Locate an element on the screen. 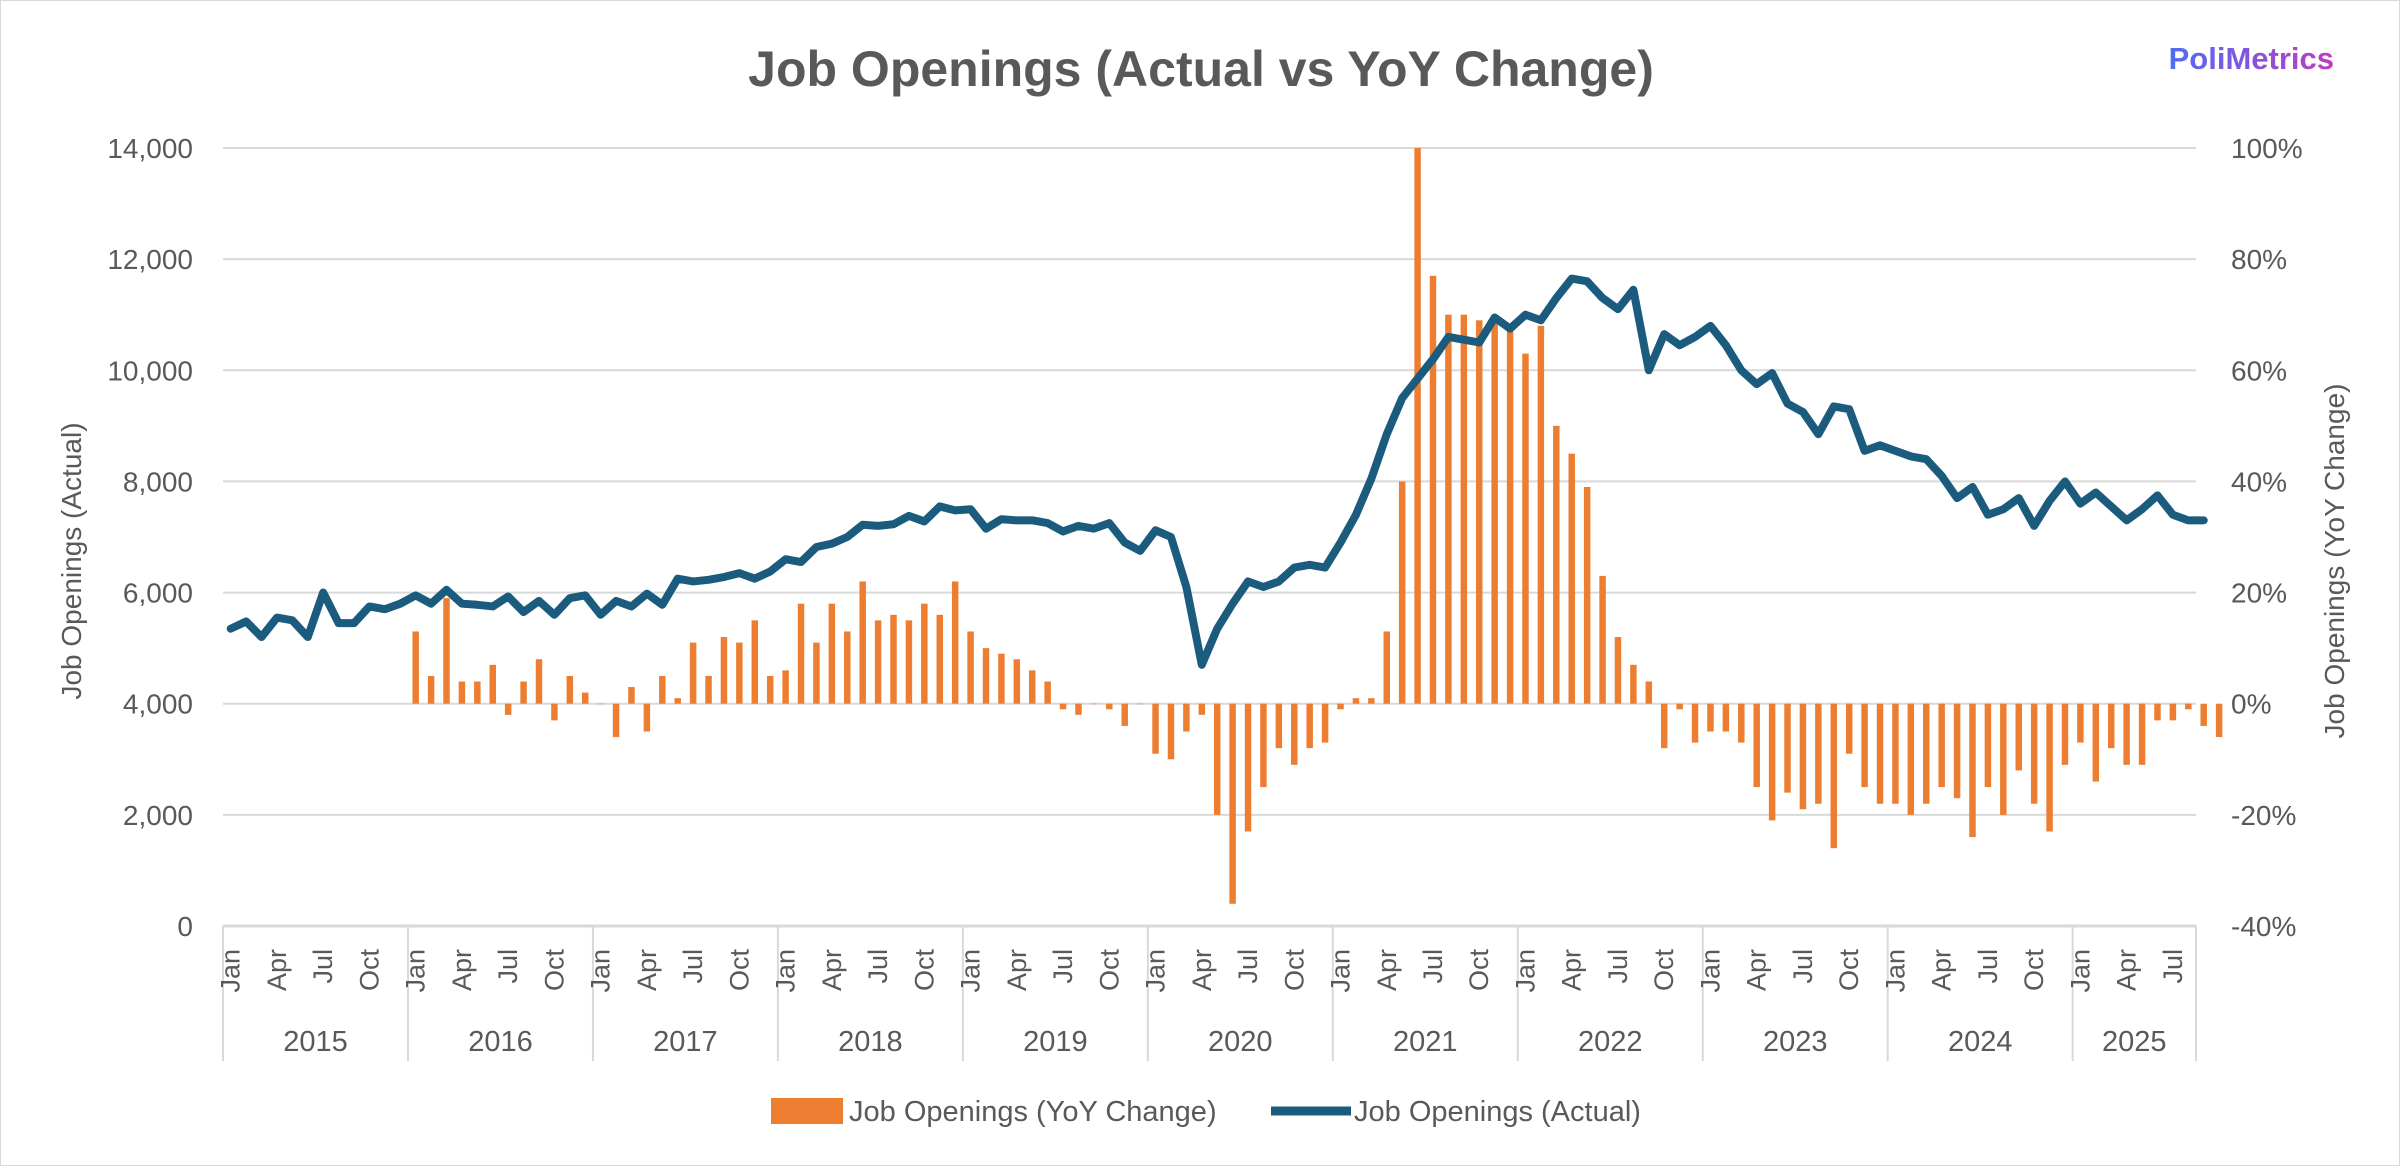  year-label: 2015 is located at coordinates (315, 1042).